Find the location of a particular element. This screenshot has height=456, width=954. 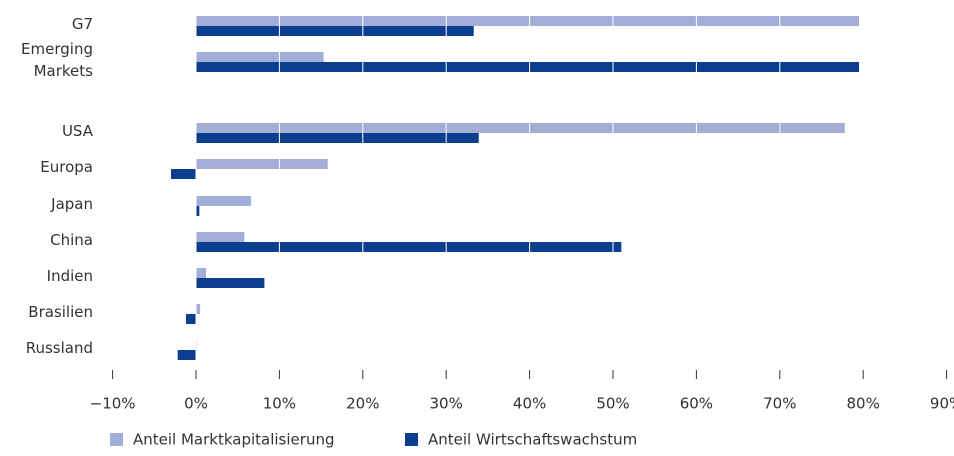

x-tick-label: 50% is located at coordinates (612, 404).